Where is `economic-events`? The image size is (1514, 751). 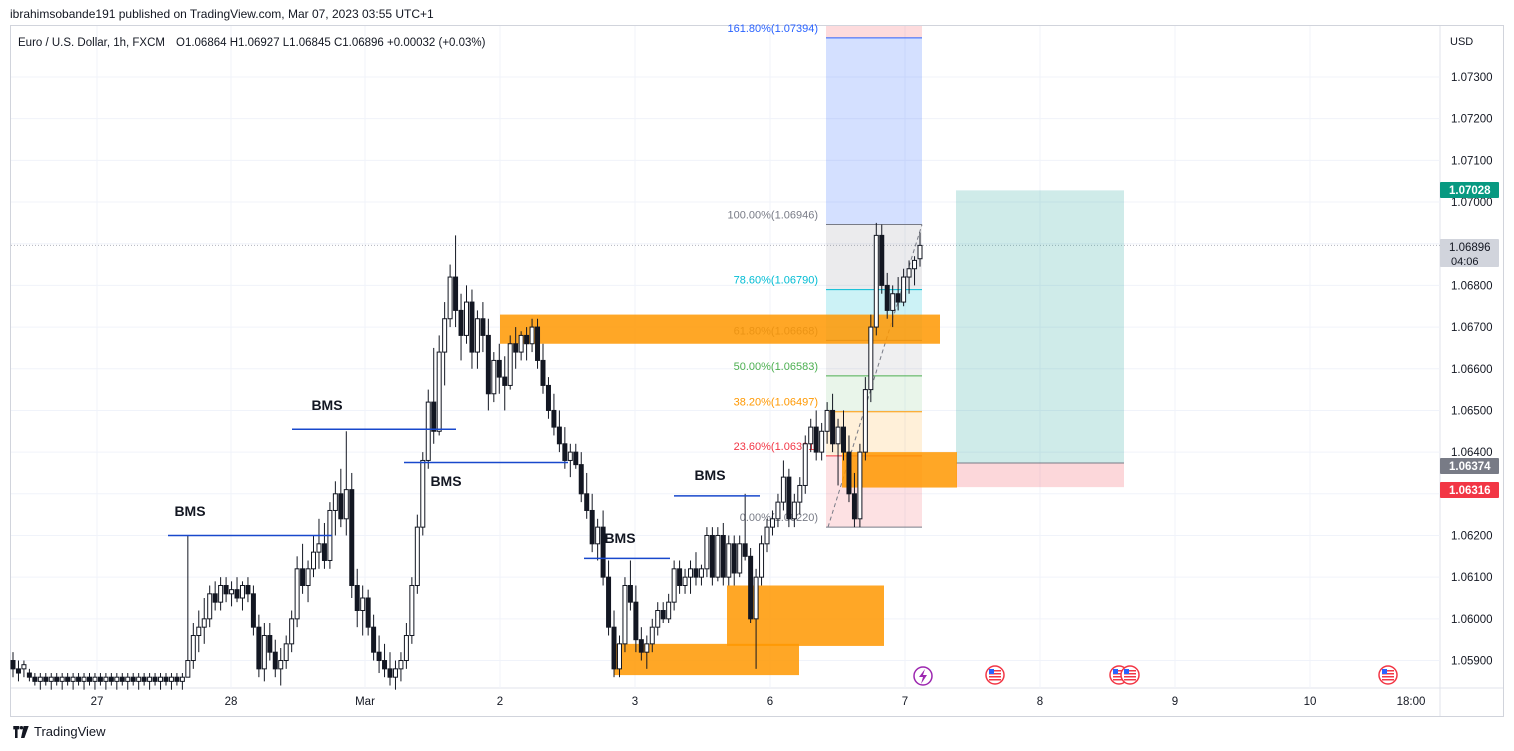
economic-events is located at coordinates (1155, 675).